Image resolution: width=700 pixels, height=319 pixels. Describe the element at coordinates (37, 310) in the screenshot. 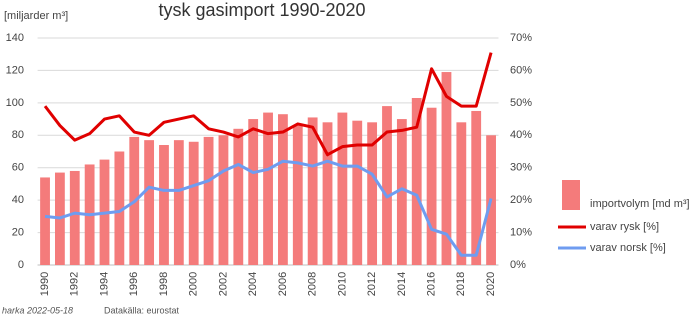

I see `author: harka 2022-05-18` at that location.